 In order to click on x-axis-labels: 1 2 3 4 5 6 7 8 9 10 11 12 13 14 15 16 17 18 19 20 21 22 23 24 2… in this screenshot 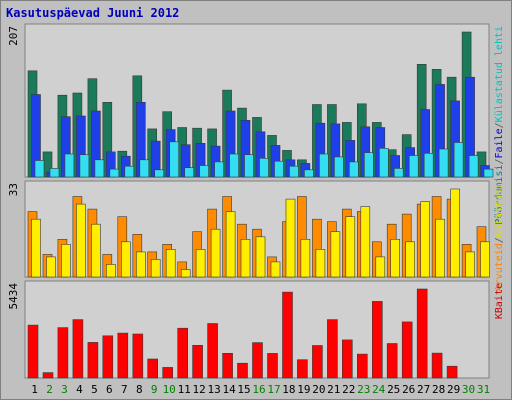, I will do `click(260, 389)`.